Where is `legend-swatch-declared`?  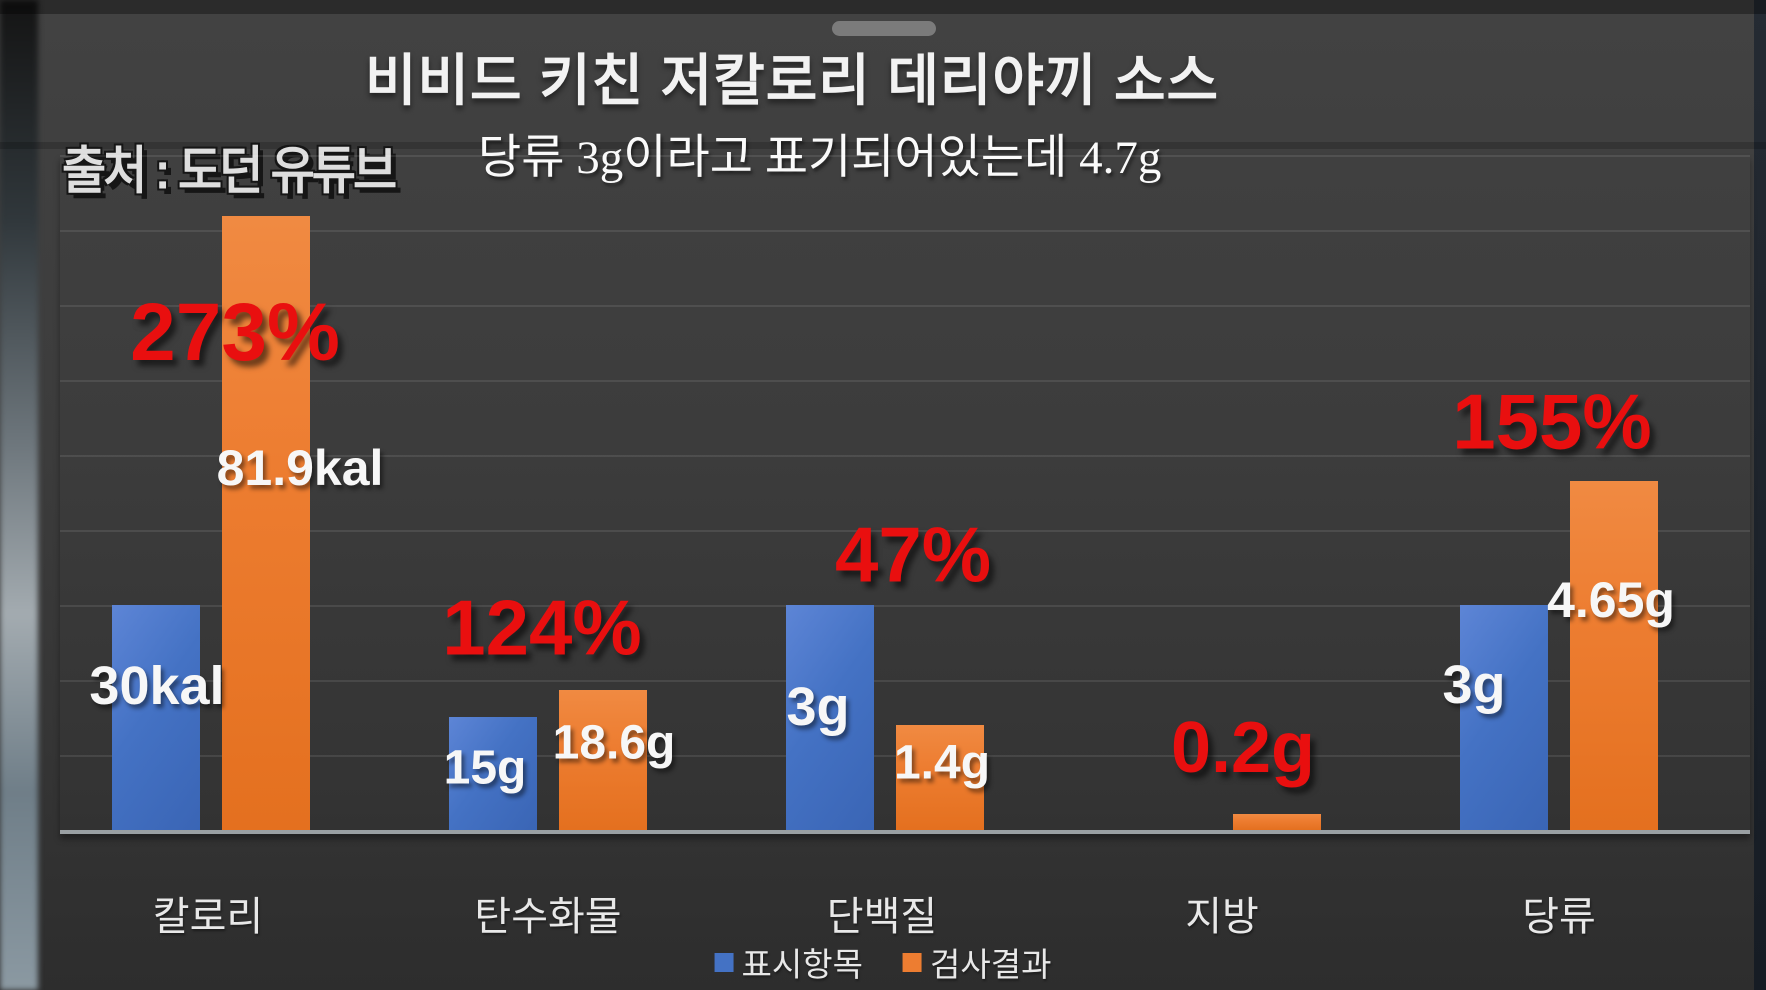 legend-swatch-declared is located at coordinates (724, 962).